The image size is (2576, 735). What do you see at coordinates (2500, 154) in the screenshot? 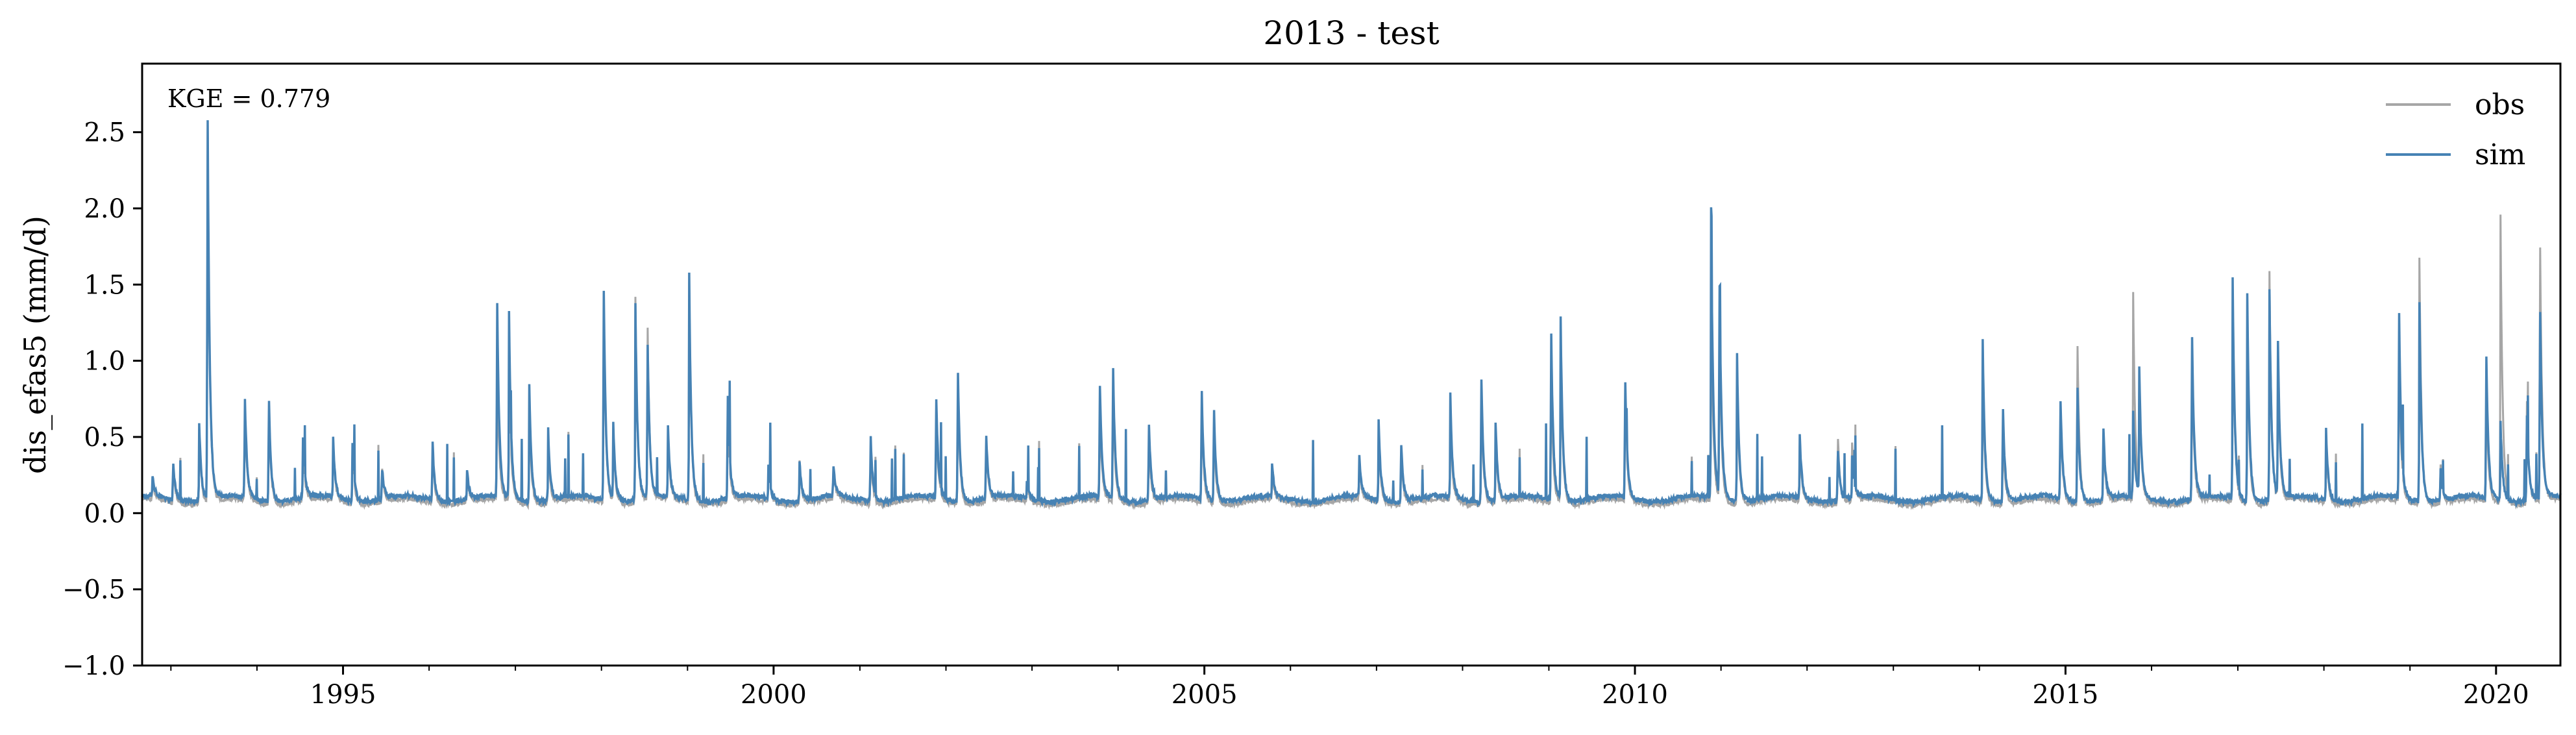
I see `legend-label-sim: sim` at bounding box center [2500, 154].